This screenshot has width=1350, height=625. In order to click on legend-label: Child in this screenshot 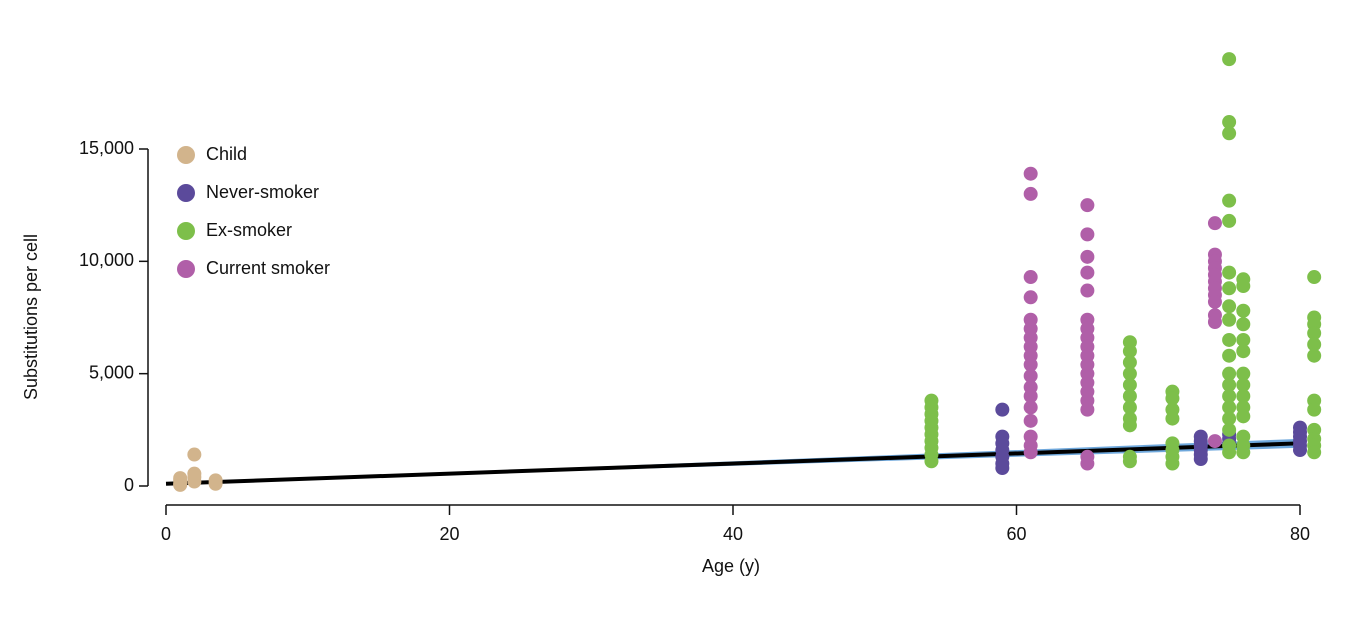, I will do `click(226, 154)`.